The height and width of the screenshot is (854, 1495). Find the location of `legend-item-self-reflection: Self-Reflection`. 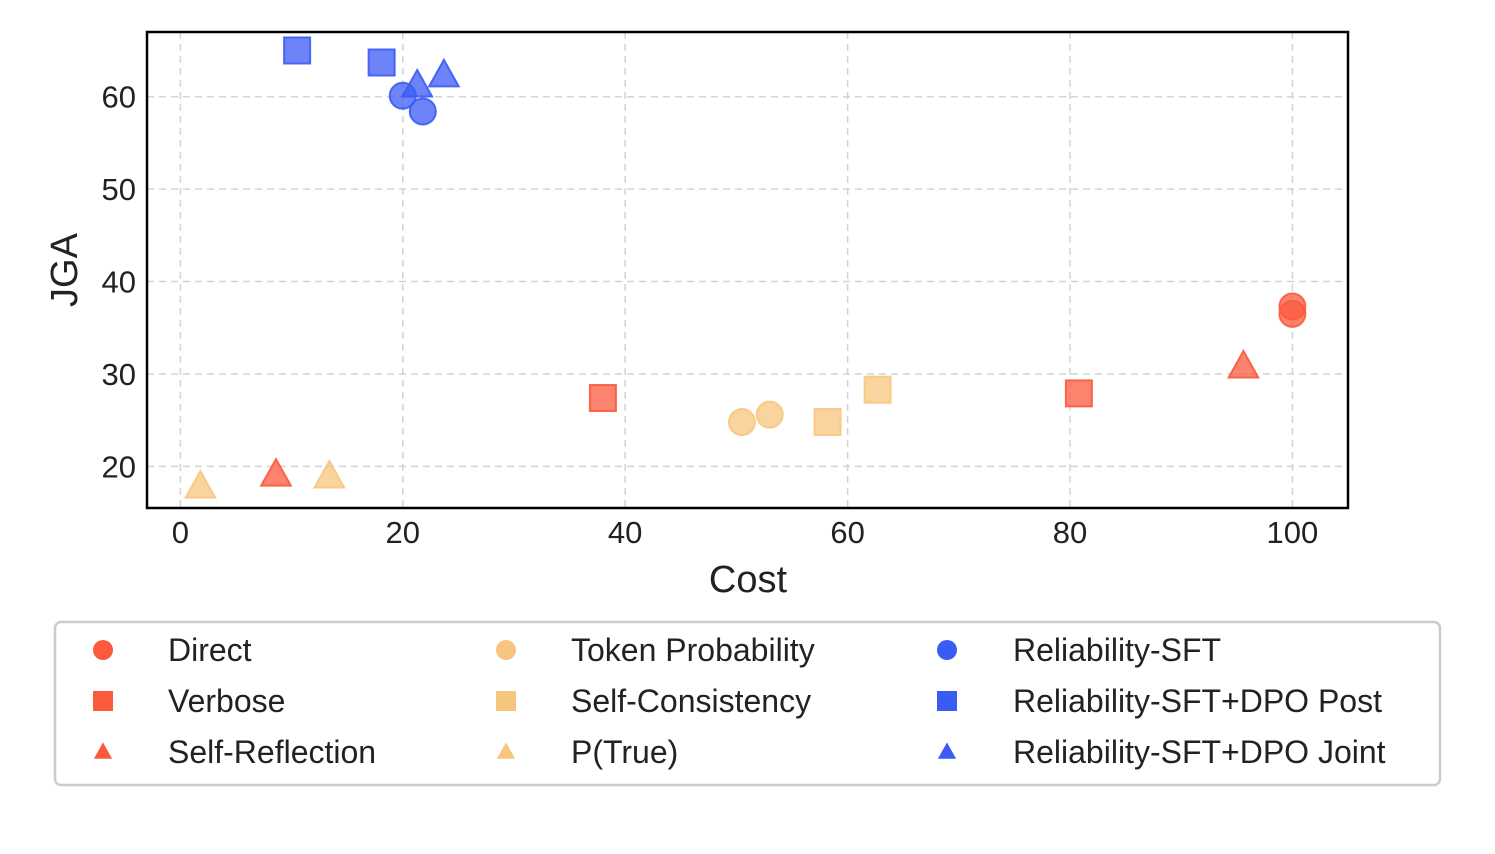

legend-item-self-reflection: Self-Reflection is located at coordinates (234, 752).